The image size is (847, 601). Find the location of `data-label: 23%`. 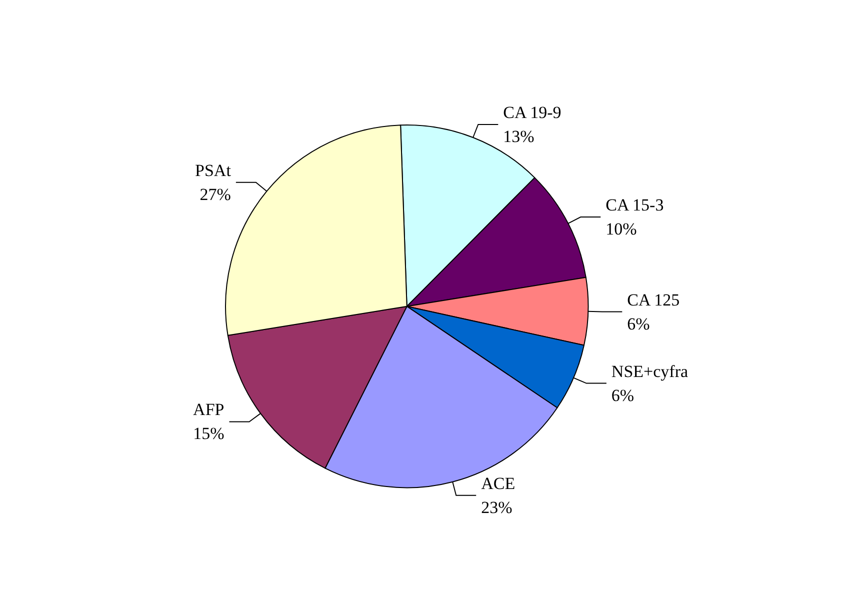

data-label: 23% is located at coordinates (496, 507).